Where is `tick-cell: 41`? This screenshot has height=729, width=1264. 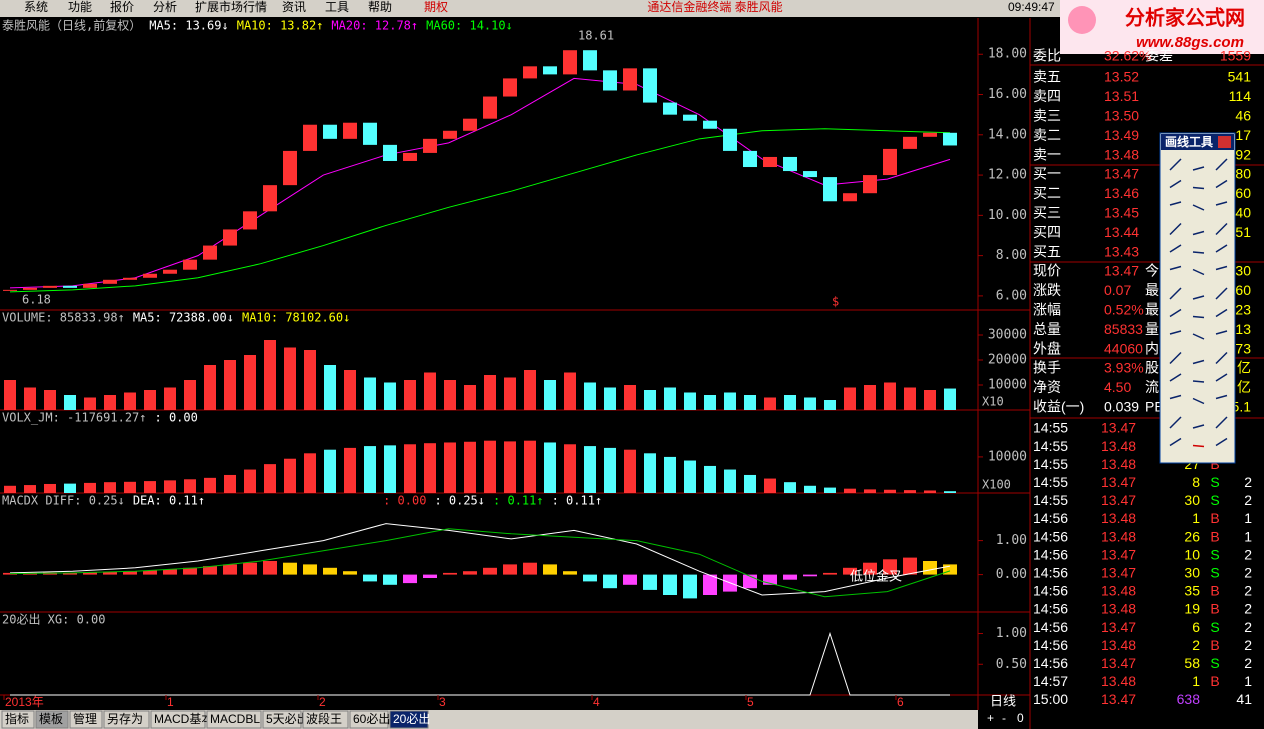 tick-cell: 41 is located at coordinates (1244, 699).